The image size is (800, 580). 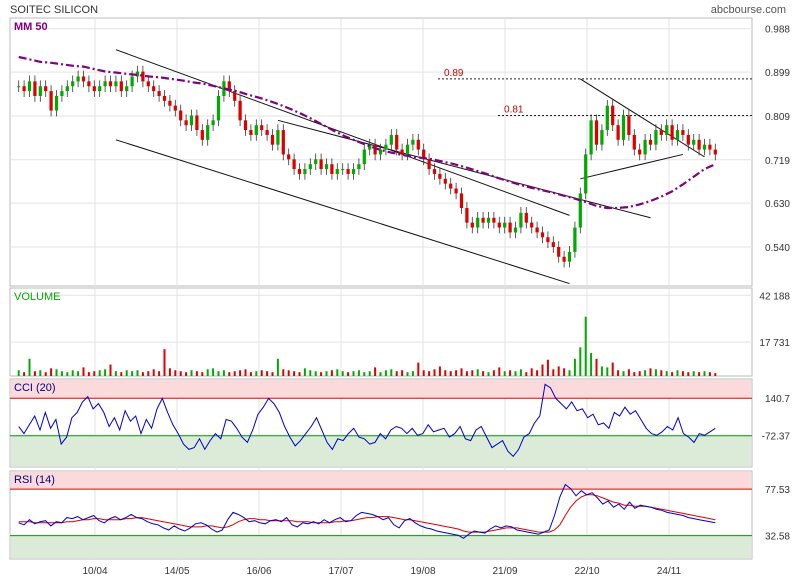 What do you see at coordinates (367, 511) in the screenshot?
I see `rsi-series-line` at bounding box center [367, 511].